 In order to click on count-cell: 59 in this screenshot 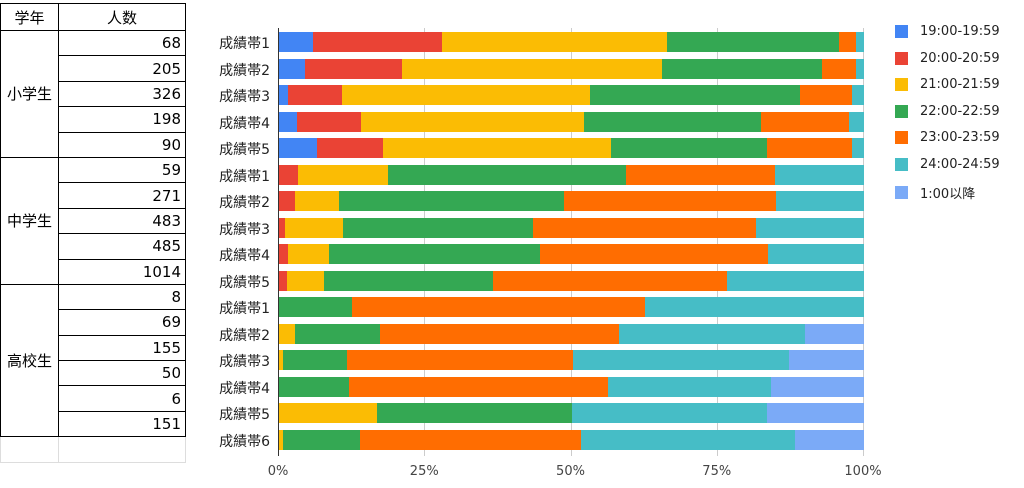, I will do `click(122, 170)`.